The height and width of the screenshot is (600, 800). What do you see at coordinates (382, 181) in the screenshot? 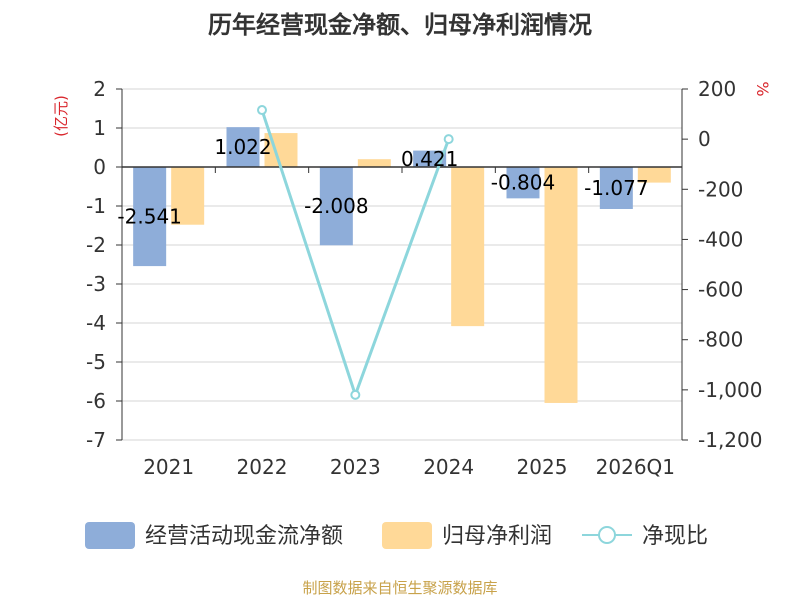
I see `data-labels: -2.541 1.022 -2.008 0.421 -0.804 -1.077` at bounding box center [382, 181].